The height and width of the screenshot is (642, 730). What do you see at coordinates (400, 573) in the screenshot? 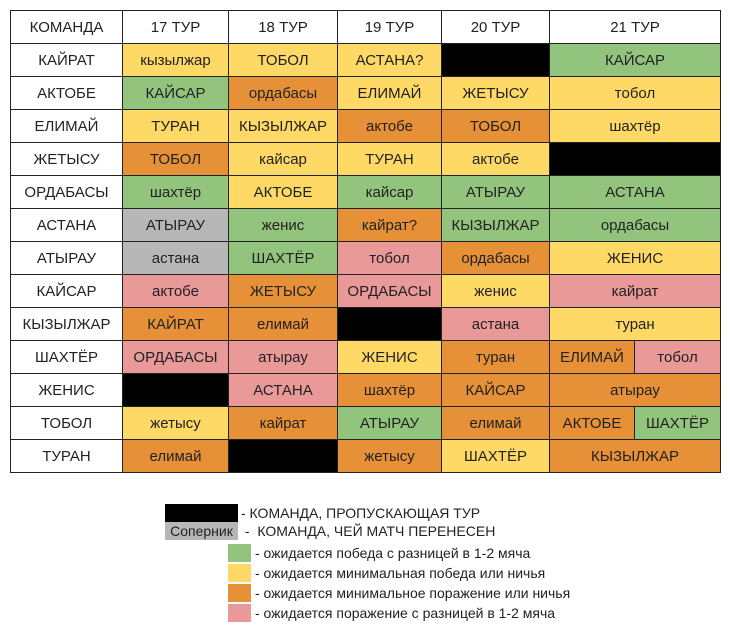
I see `legend-yellow: - ожидается минимальная победа или ничья` at bounding box center [400, 573].